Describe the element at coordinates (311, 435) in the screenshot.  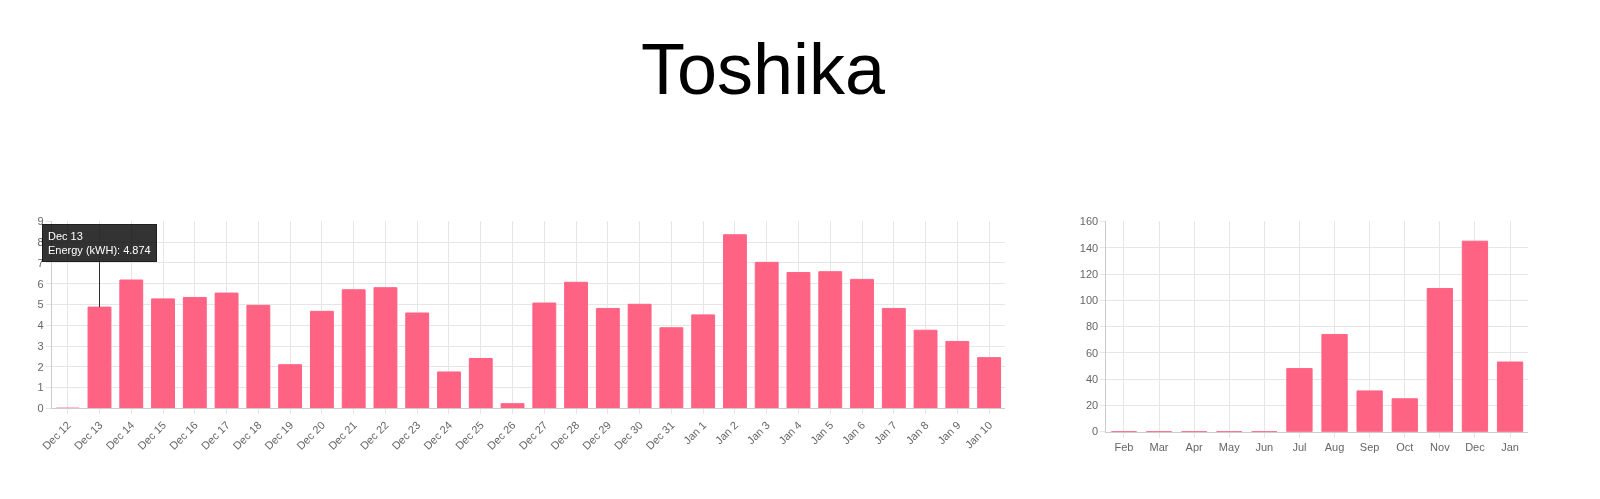
I see `x-tick-label: Dec 20` at that location.